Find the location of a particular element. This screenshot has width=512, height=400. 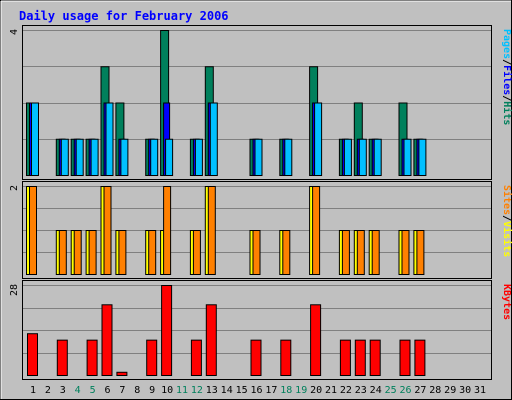

x-tick-label: 11 is located at coordinates (182, 390).